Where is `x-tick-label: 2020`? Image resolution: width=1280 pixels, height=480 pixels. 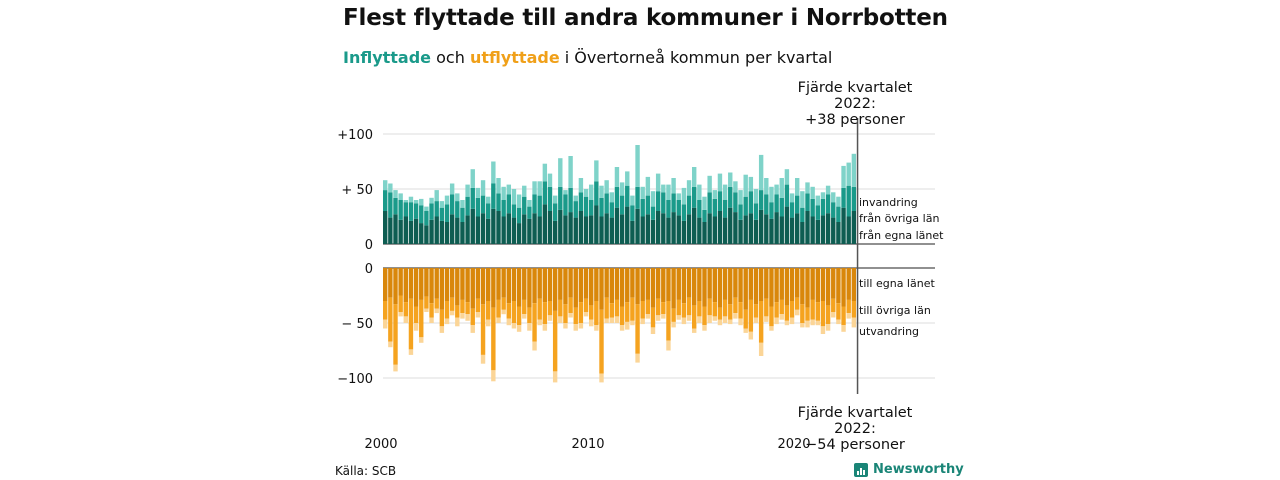 x-tick-label: 2020 is located at coordinates (793, 444).